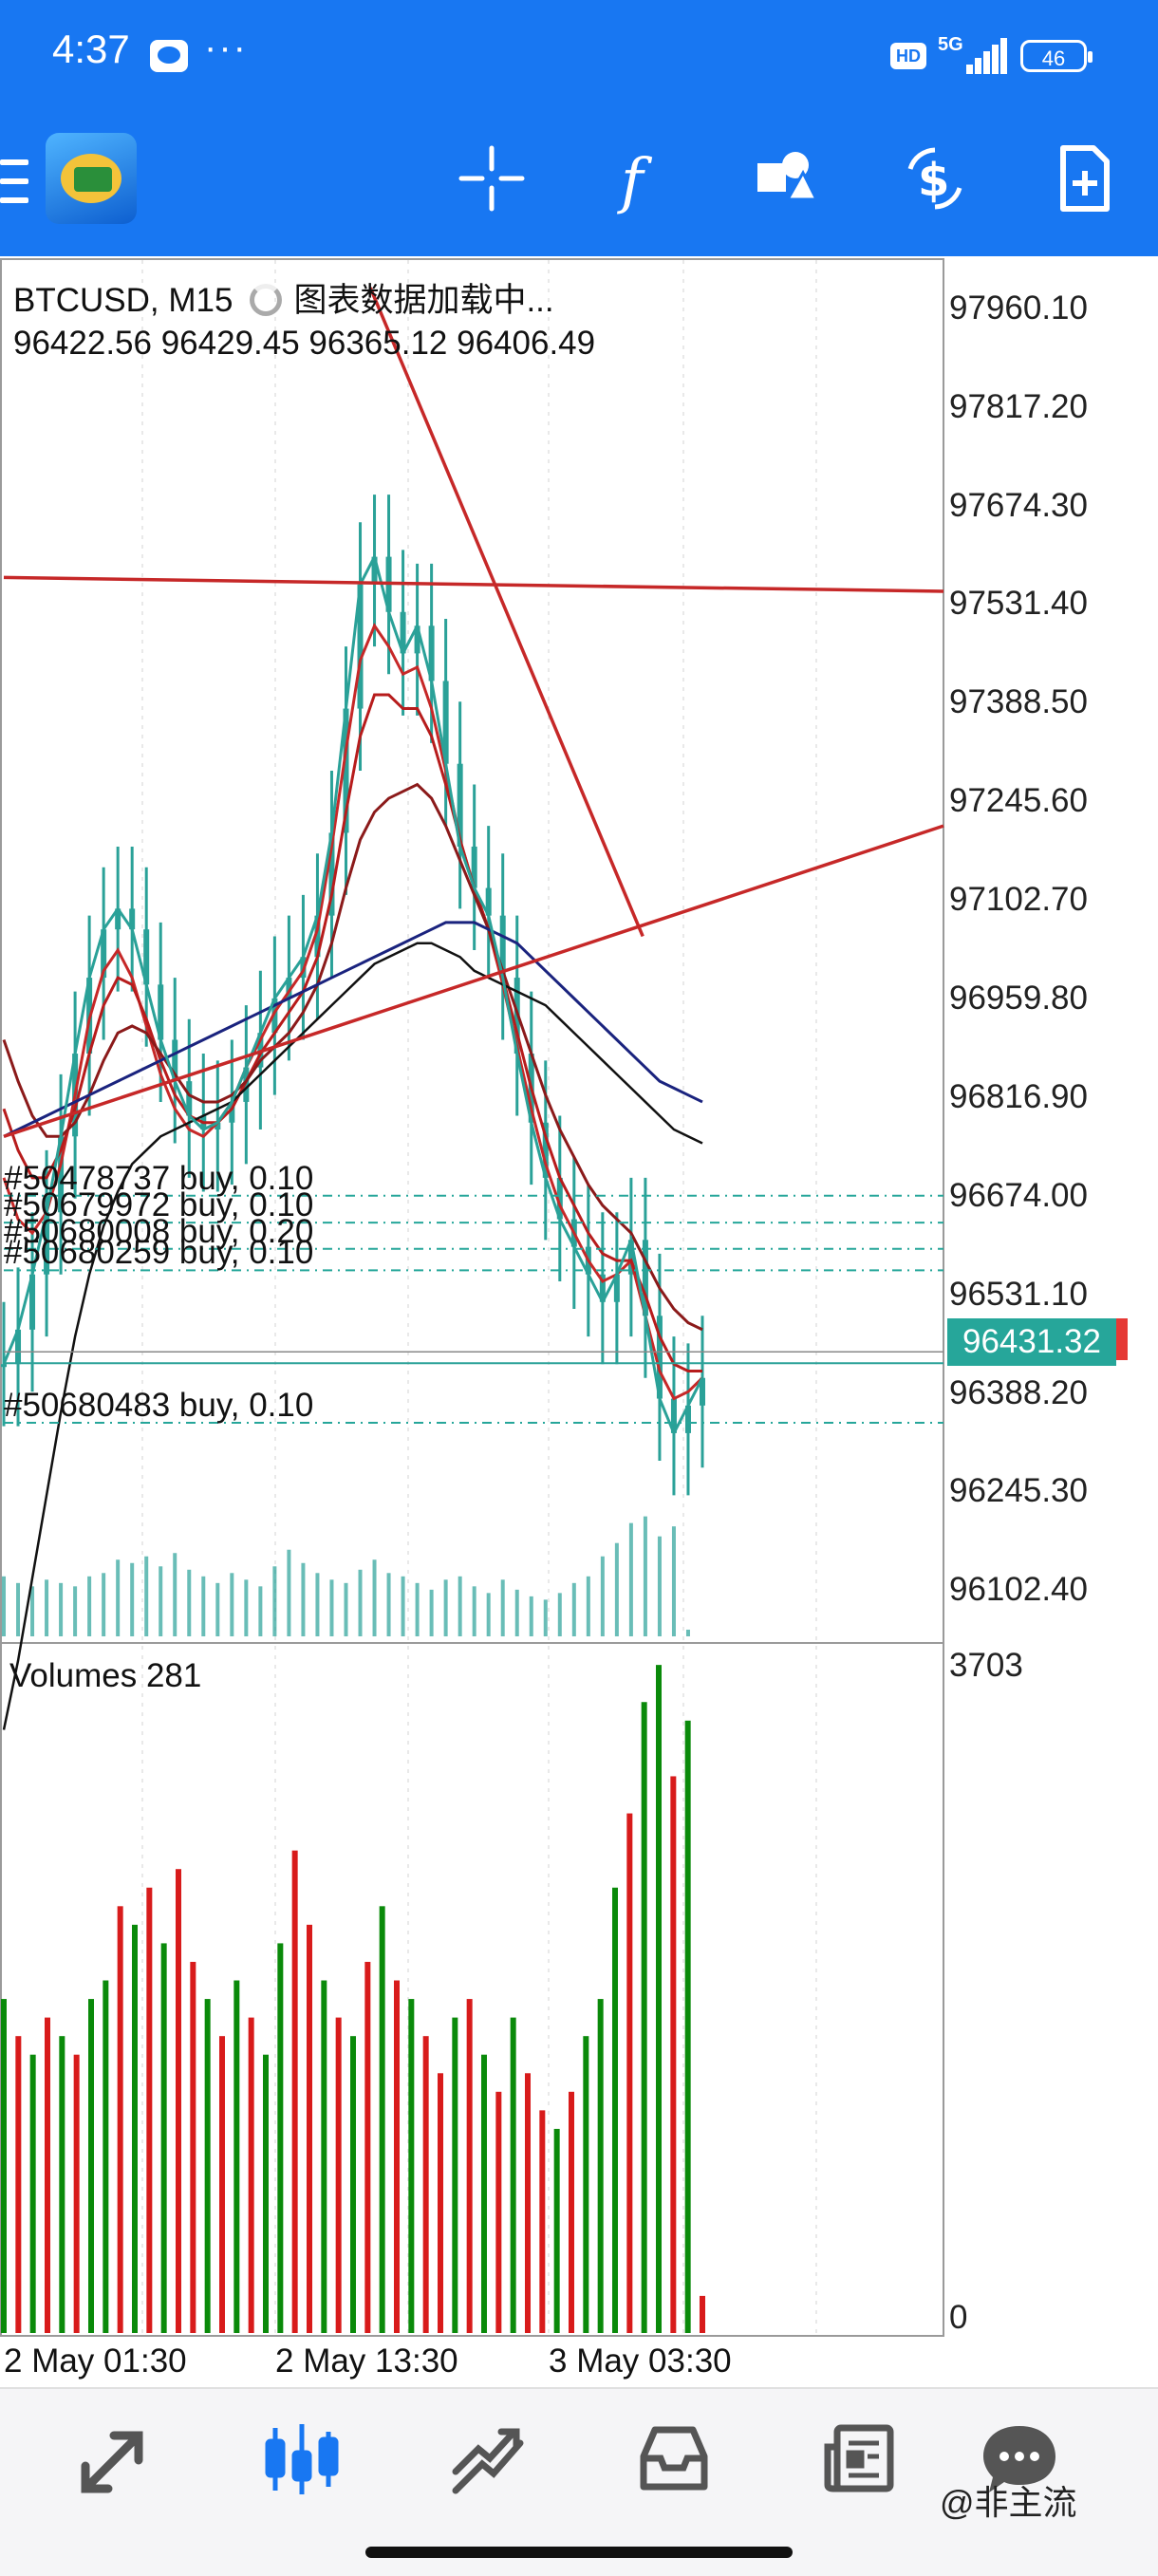  What do you see at coordinates (1084, 178) in the screenshot?
I see `new-order-icon` at bounding box center [1084, 178].